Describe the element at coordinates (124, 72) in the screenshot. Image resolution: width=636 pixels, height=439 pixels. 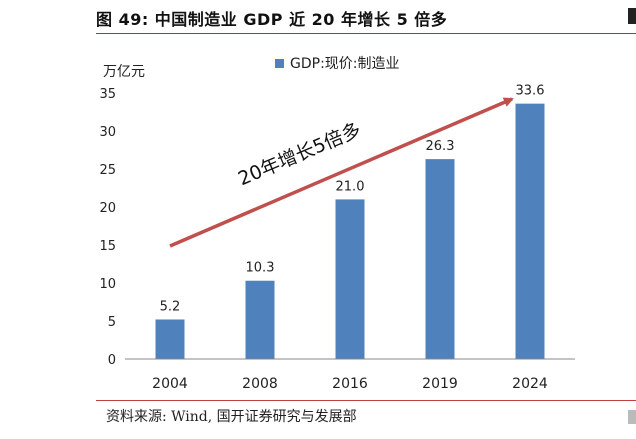
I see `y-axis-label: 万亿元` at that location.